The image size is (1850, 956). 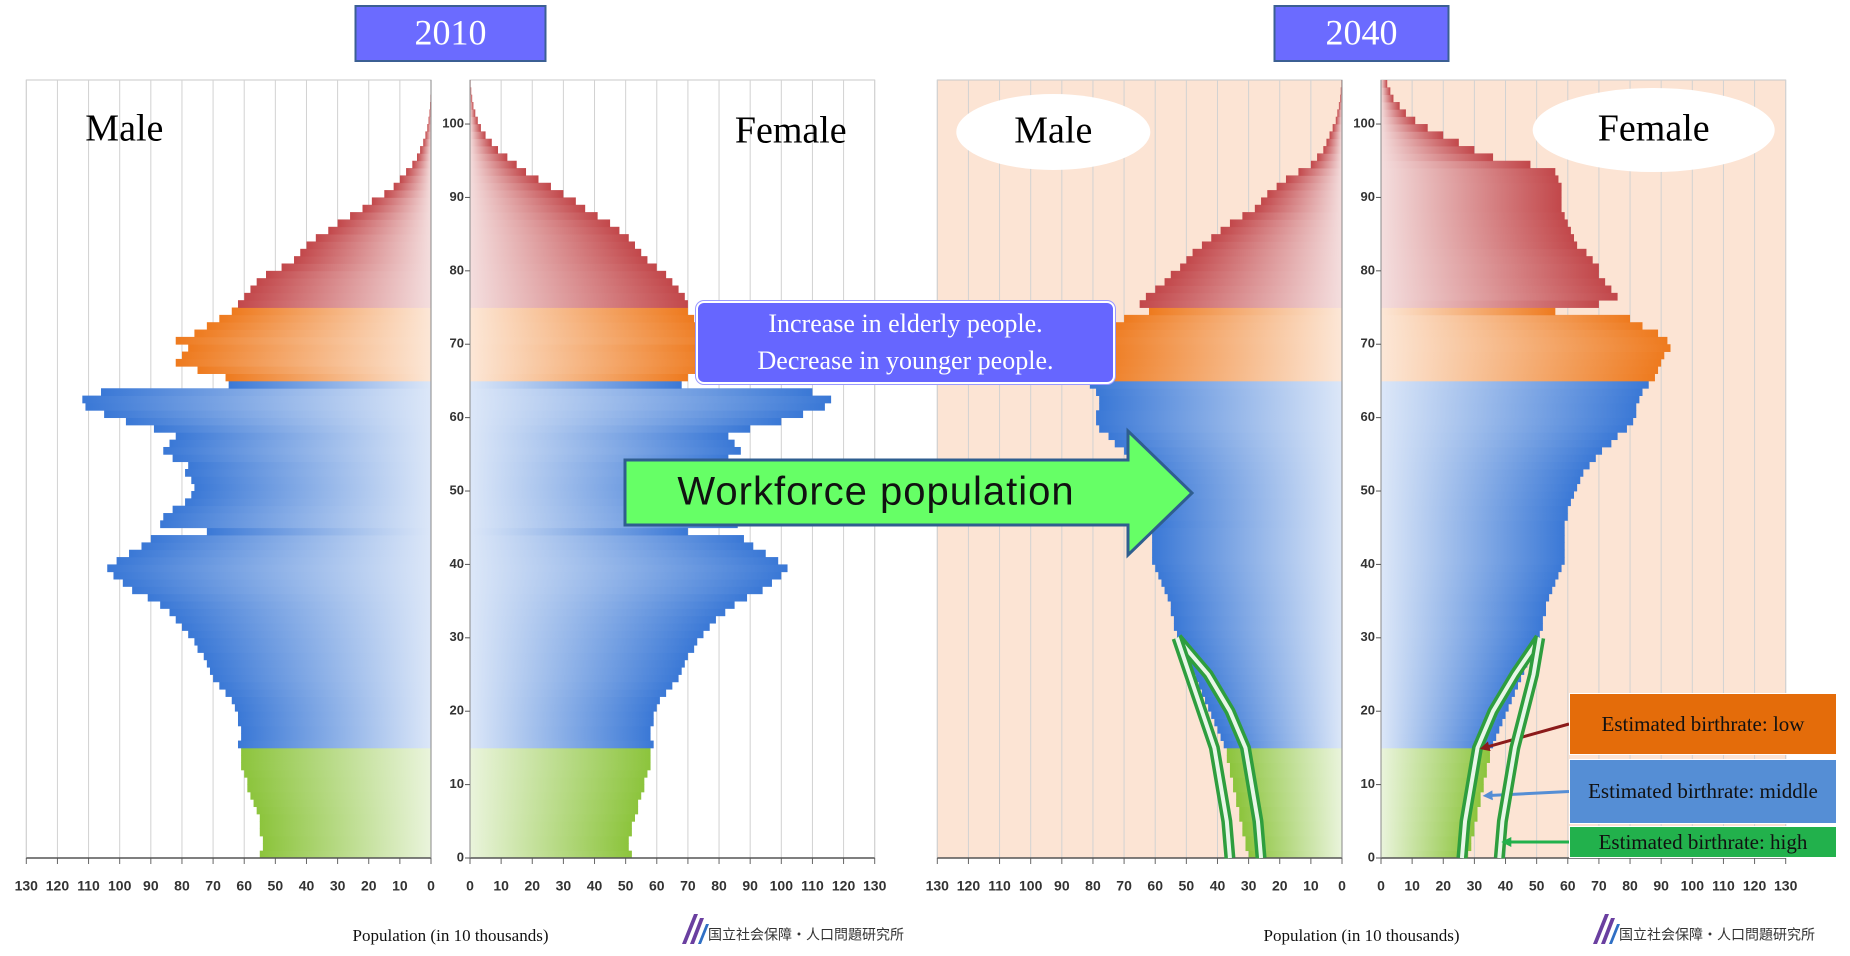 What do you see at coordinates (1364, 122) in the screenshot?
I see `y-tick-label: 100` at bounding box center [1364, 122].